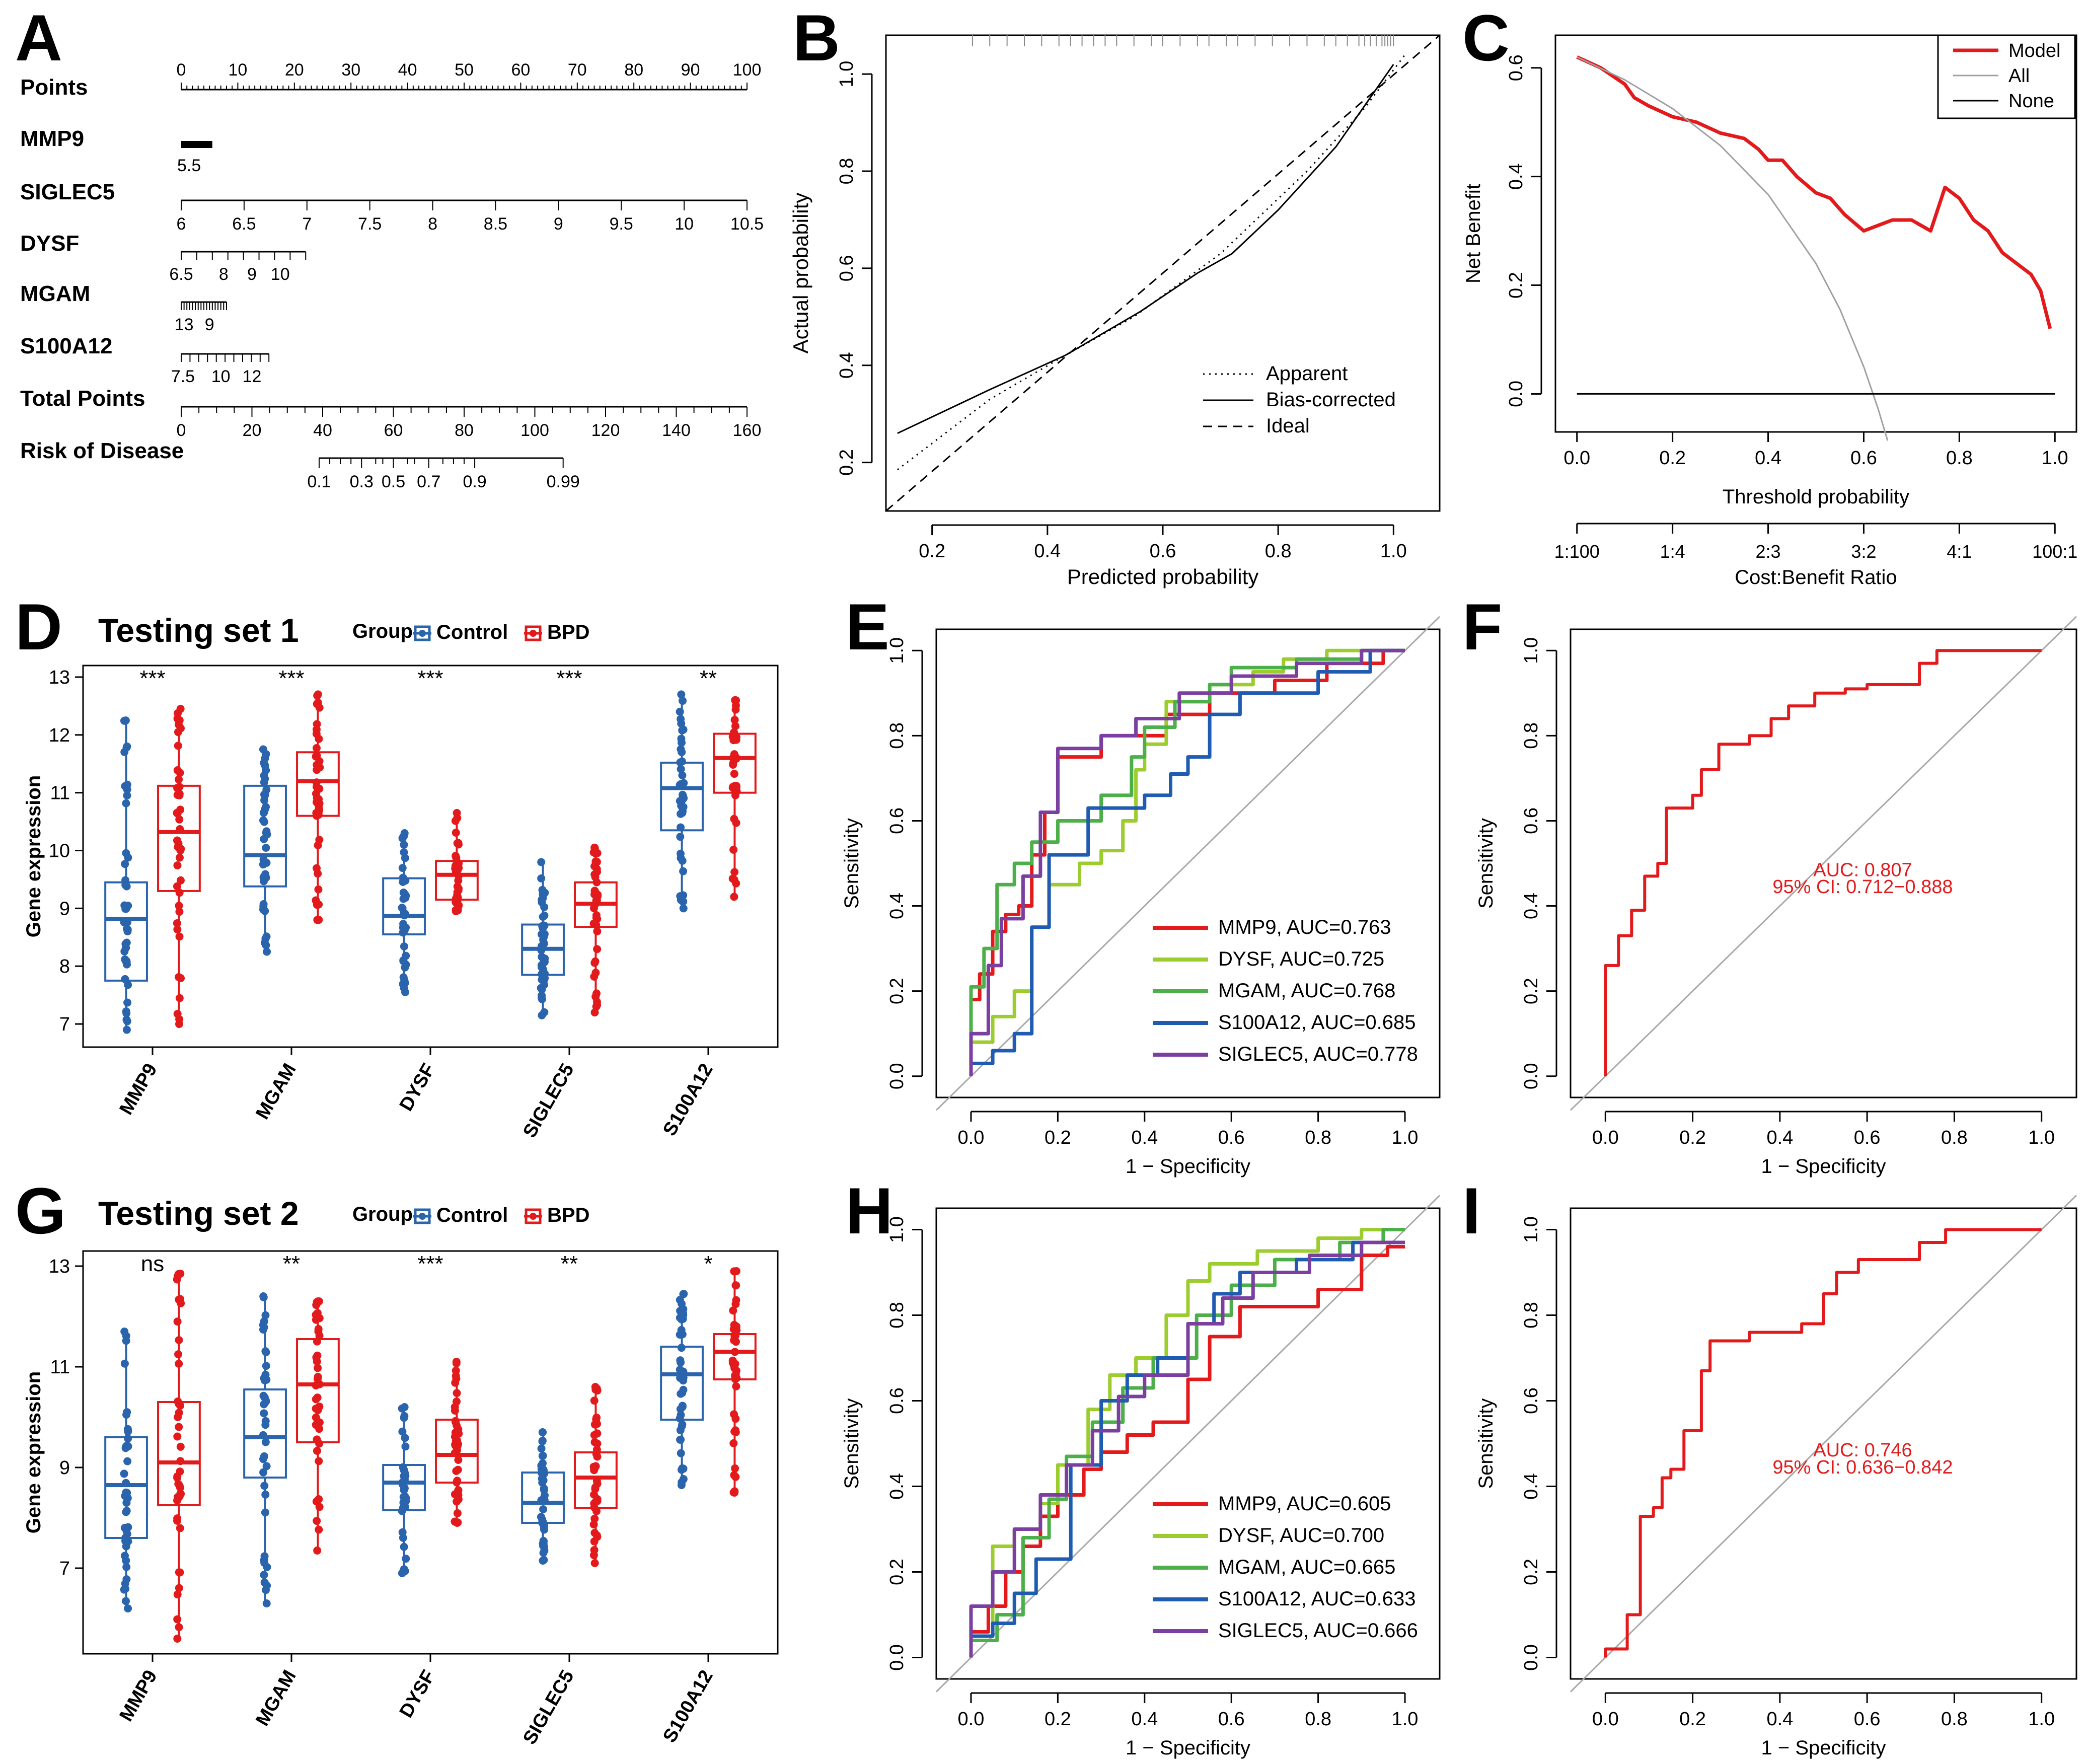  What do you see at coordinates (708, 1264) in the screenshot?
I see `boxplot-significance: *` at bounding box center [708, 1264].